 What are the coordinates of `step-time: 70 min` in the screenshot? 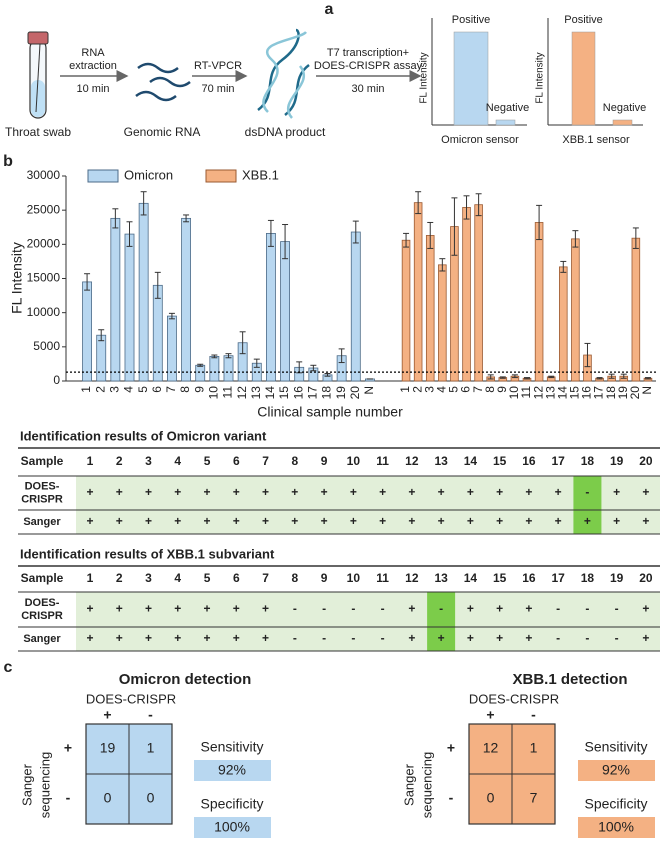 It's located at (217, 89).